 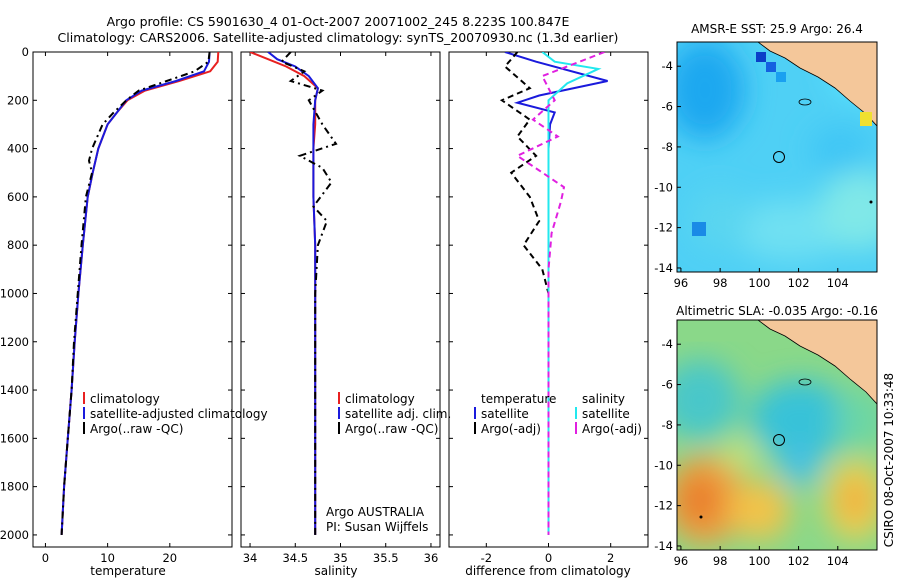 What do you see at coordinates (377, 527) in the screenshot?
I see `annotation-pi-name: PI: Susan Wijffels` at bounding box center [377, 527].